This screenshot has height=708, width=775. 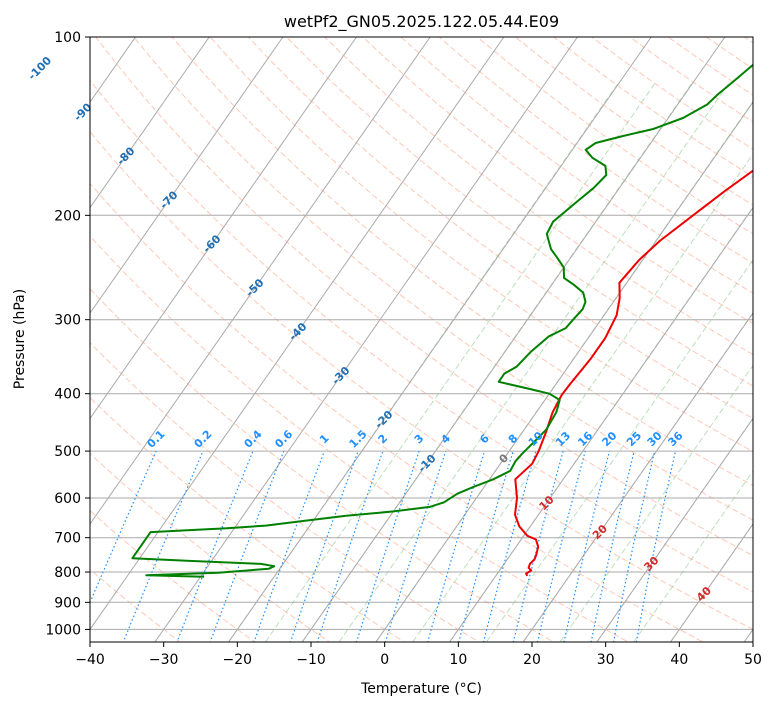 I want to click on mixing-ratio-label: 8, so click(x=513, y=439).